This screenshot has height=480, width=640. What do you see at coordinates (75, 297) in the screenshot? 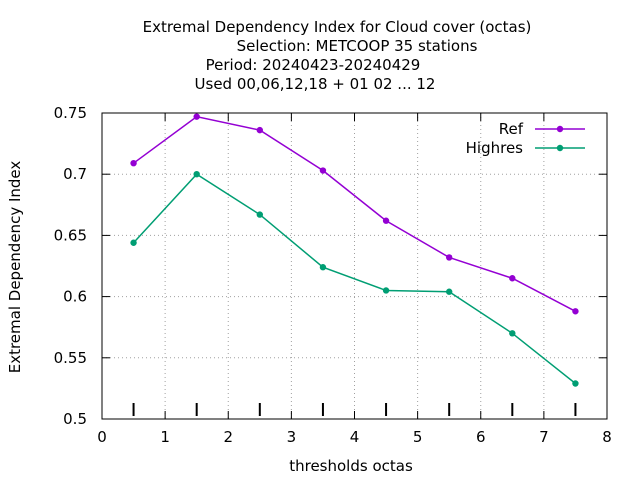
I see `y-tick-label: 0.6` at bounding box center [75, 297].